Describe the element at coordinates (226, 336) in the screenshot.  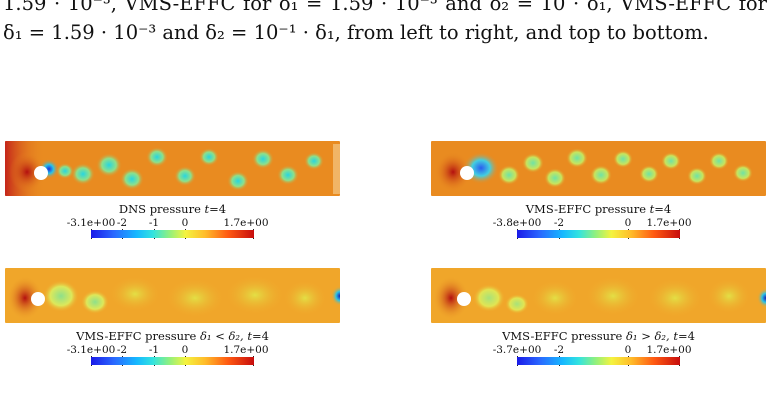
I see `title-math: δ₁ < δ₂, t` at that location.